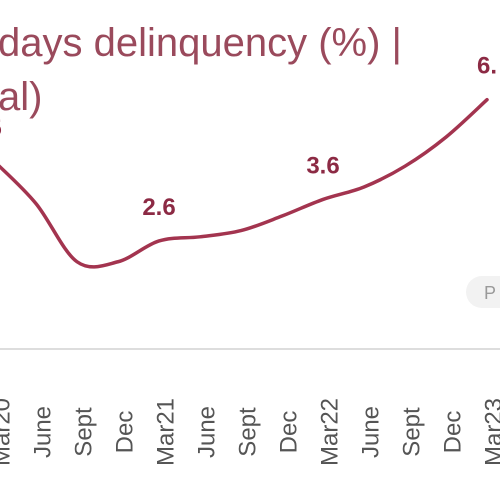 The height and width of the screenshot is (500, 500). What do you see at coordinates (201, 43) in the screenshot?
I see `chart-title-line-1: days delinquency (%) |` at bounding box center [201, 43].